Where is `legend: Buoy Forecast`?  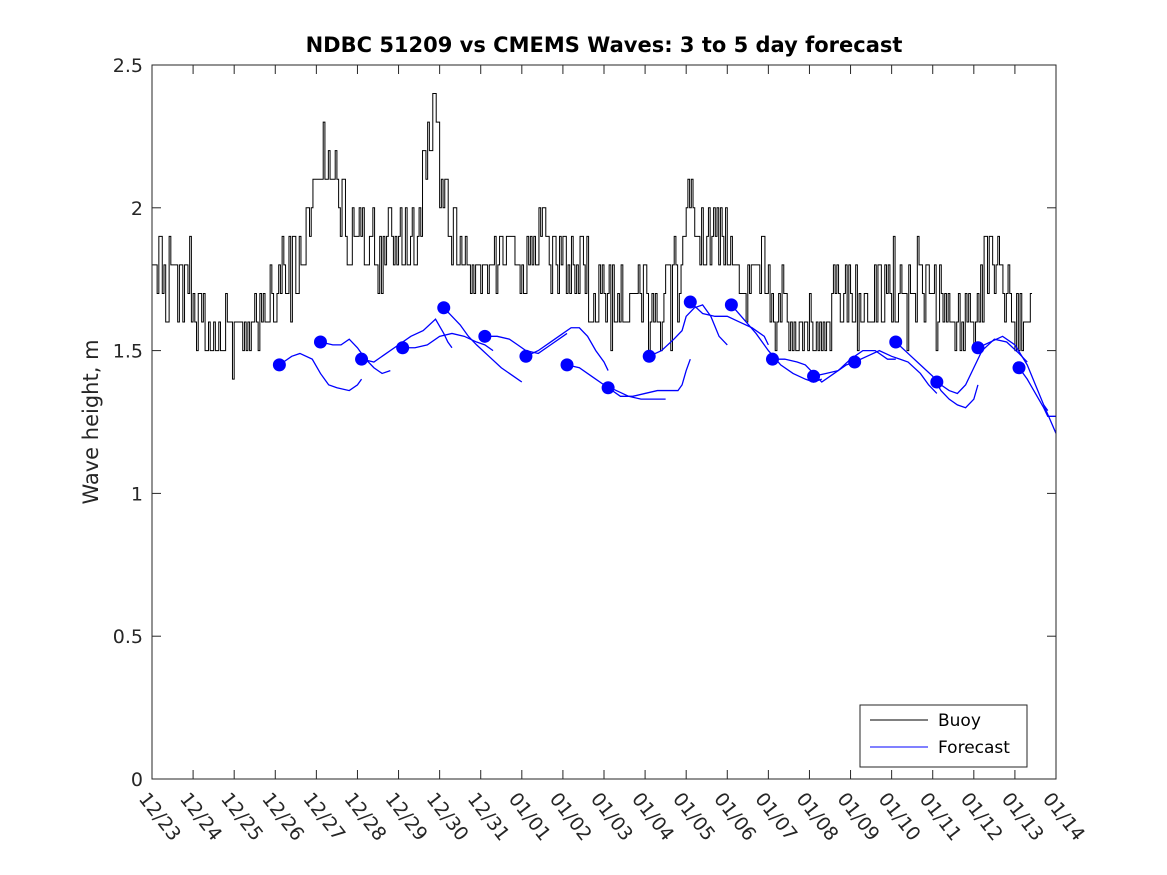 legend: Buoy Forecast is located at coordinates (943, 736).